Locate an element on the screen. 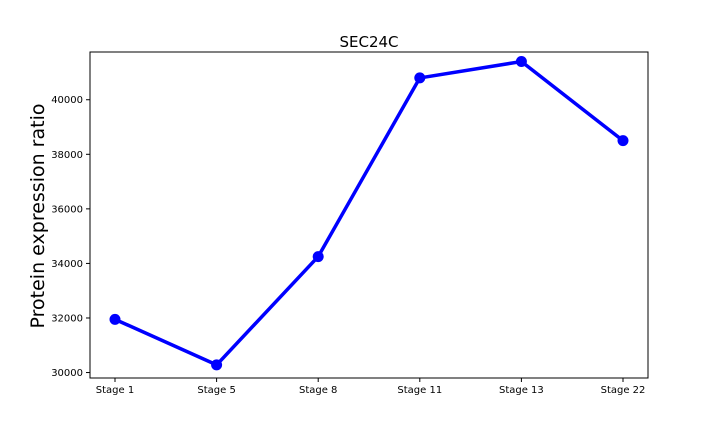 The height and width of the screenshot is (432, 720). y-tick-label: 40000 is located at coordinates (67, 100).